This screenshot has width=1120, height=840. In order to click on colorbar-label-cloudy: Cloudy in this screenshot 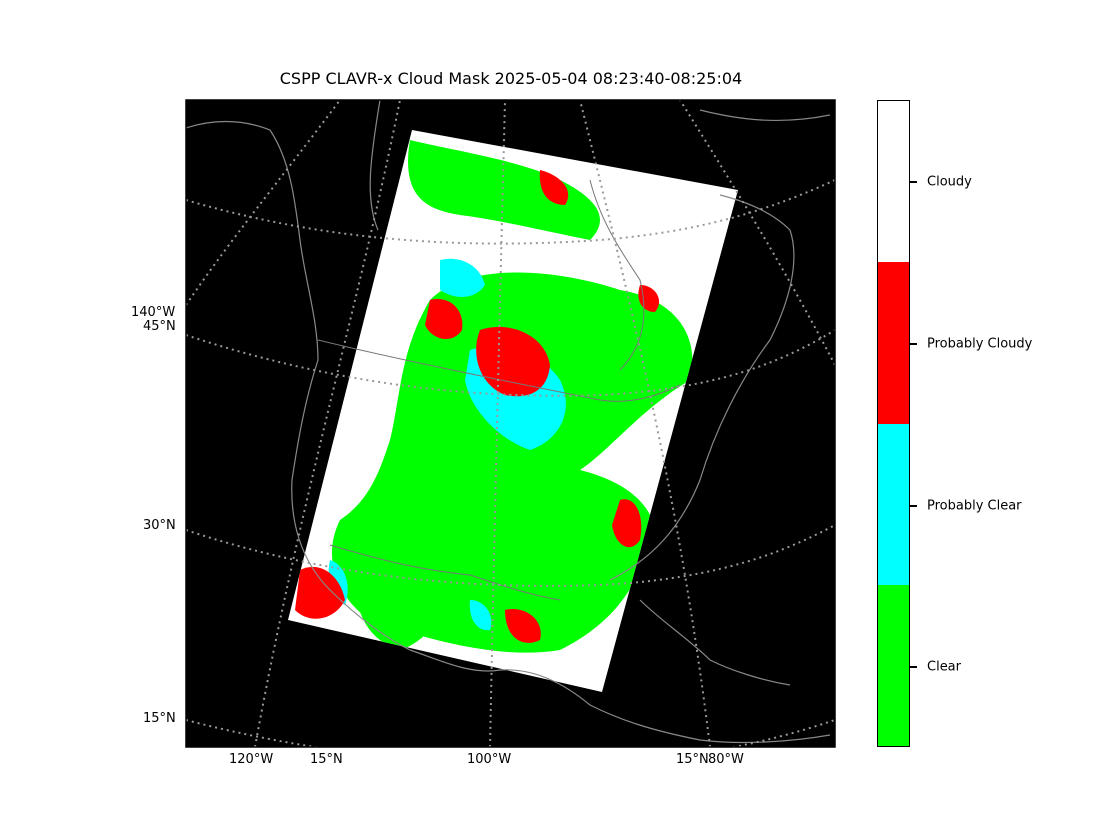, I will do `click(949, 182)`.